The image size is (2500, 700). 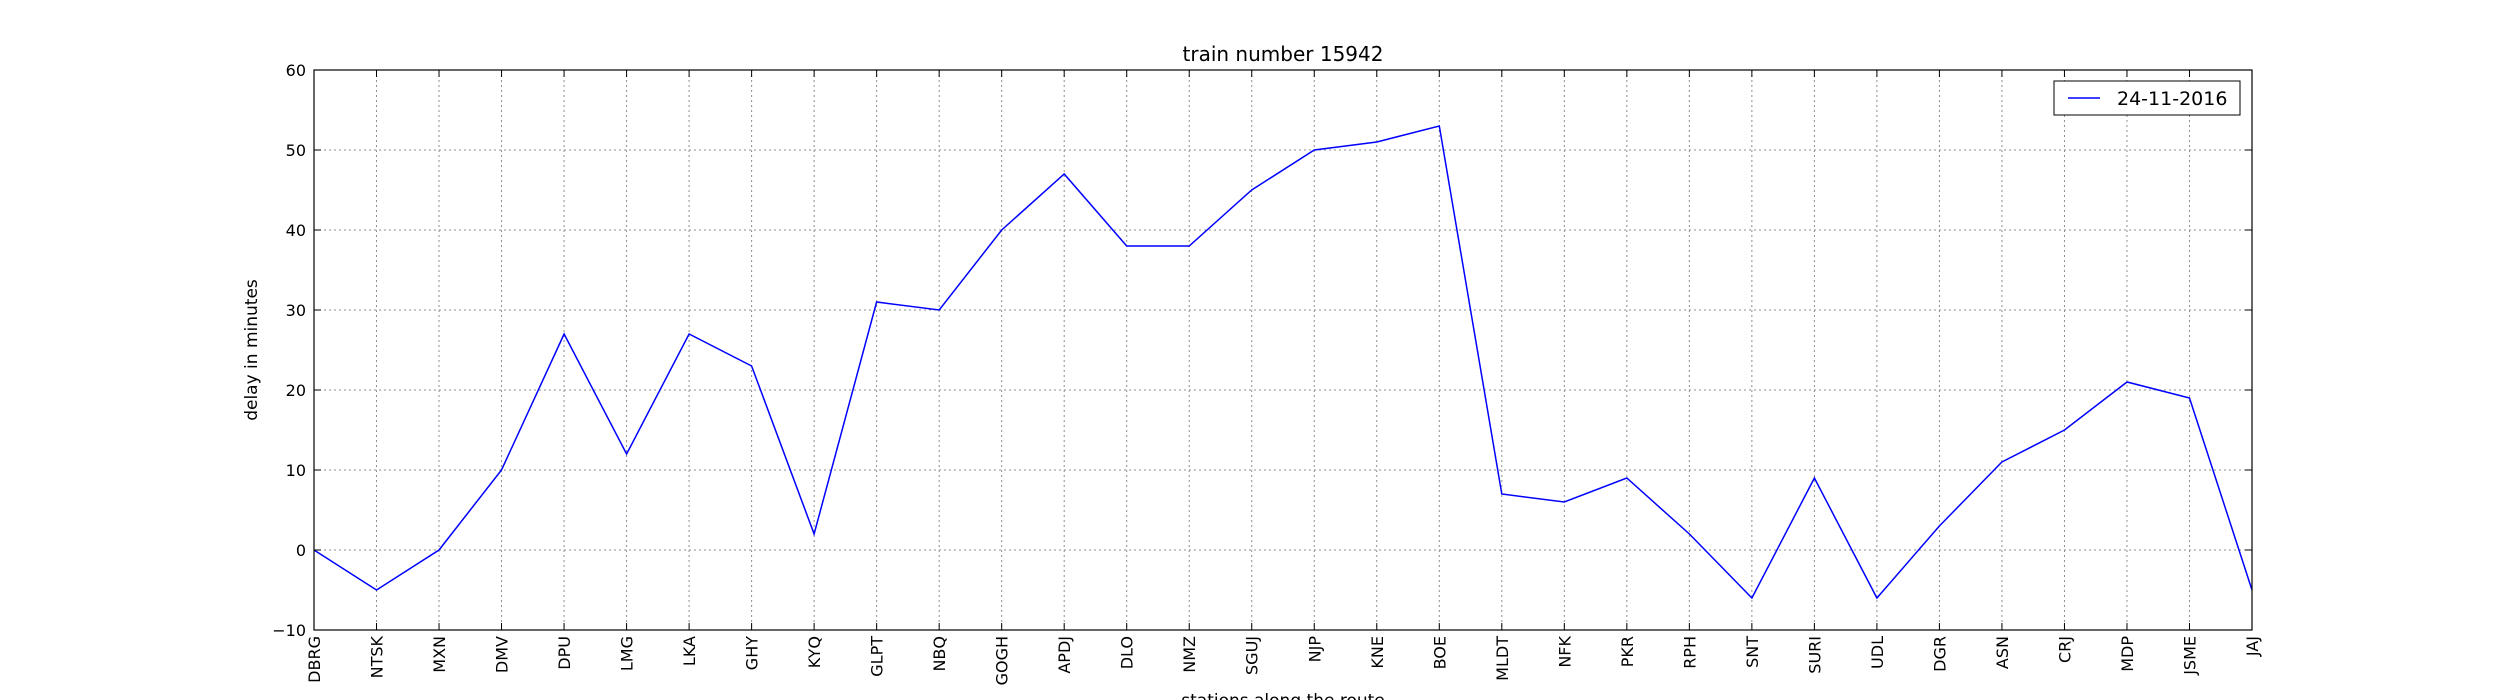 I want to click on x-tick-label: GHY, so click(x=752, y=653).